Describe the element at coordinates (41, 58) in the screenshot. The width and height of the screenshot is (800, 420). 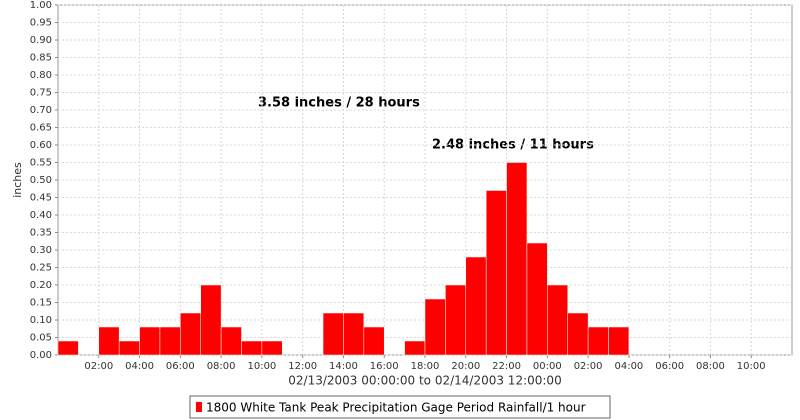
I see `y-tick-label: 0.85` at that location.